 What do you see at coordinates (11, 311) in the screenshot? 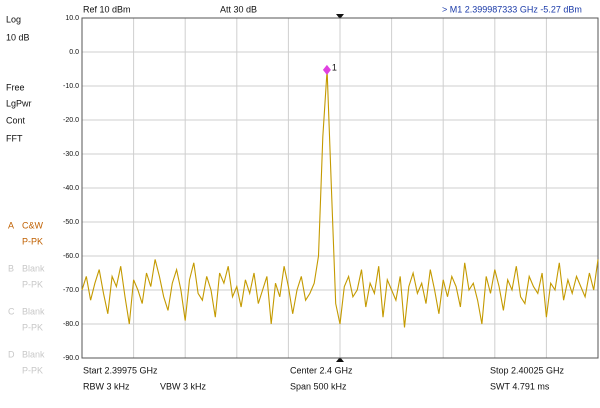
I see `trace-letter: C` at bounding box center [11, 311].